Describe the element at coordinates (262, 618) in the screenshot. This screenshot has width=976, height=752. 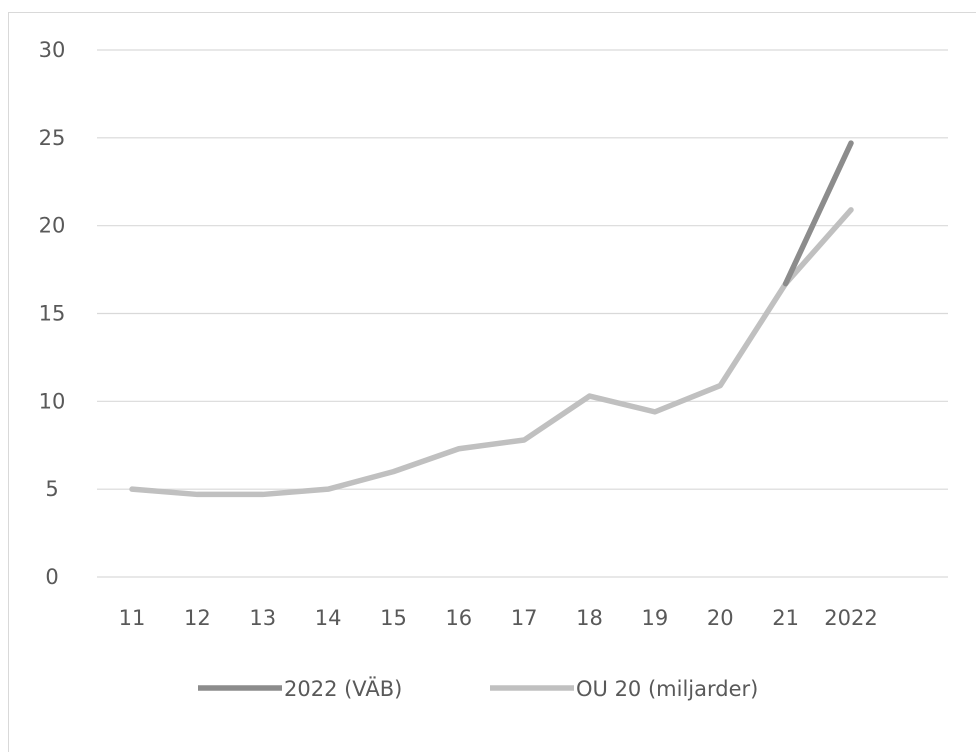
I see `x-tick-label: 13` at that location.